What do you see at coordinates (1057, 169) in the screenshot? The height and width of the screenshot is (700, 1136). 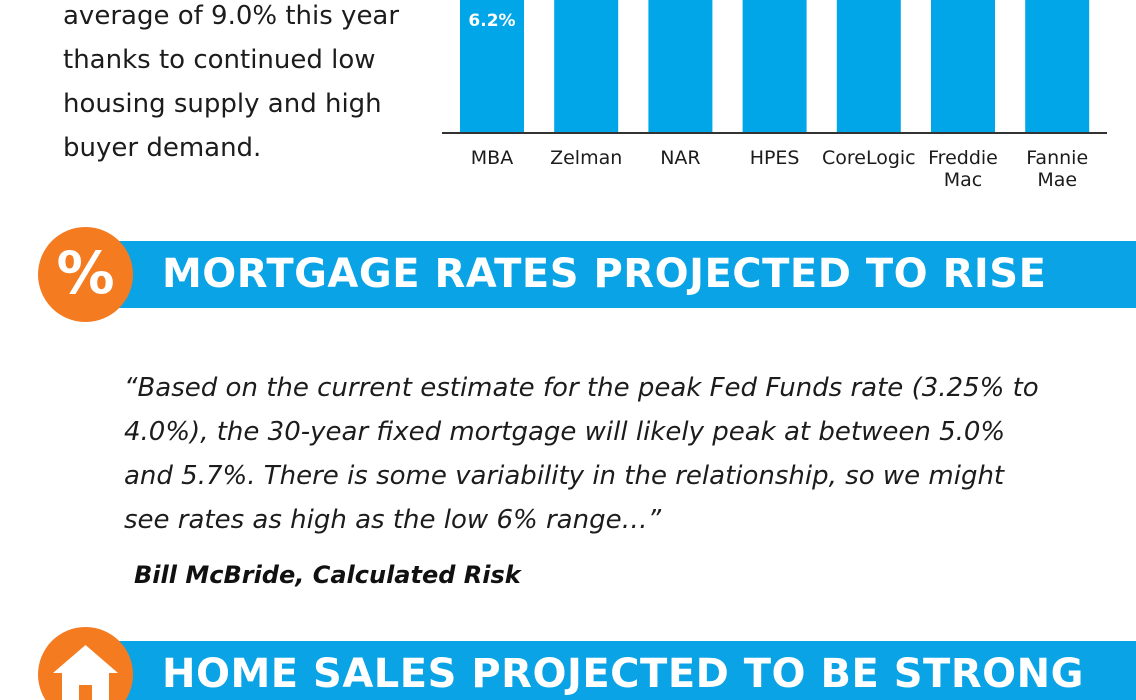 I see `x-tick-label: Fannie Mae` at bounding box center [1057, 169].